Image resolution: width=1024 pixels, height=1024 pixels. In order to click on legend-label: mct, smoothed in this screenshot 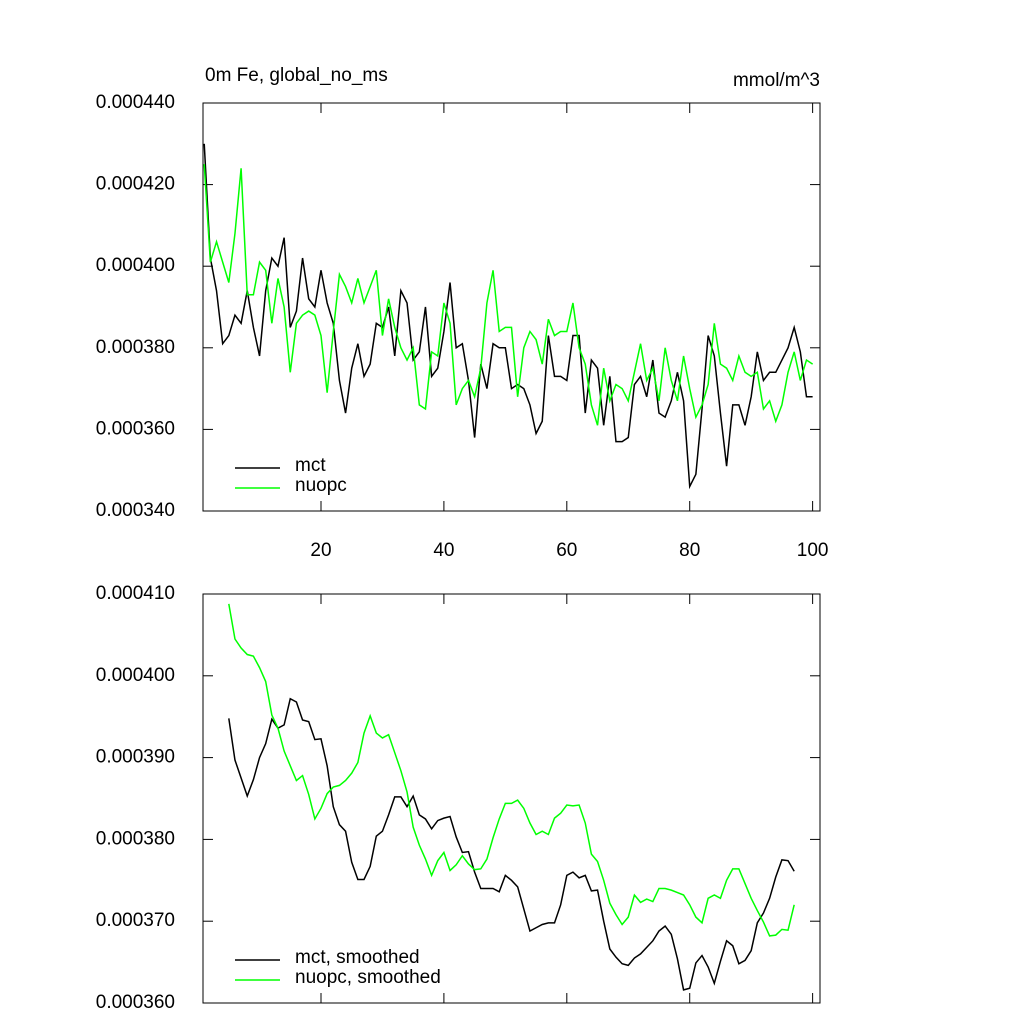, I will do `click(357, 957)`.